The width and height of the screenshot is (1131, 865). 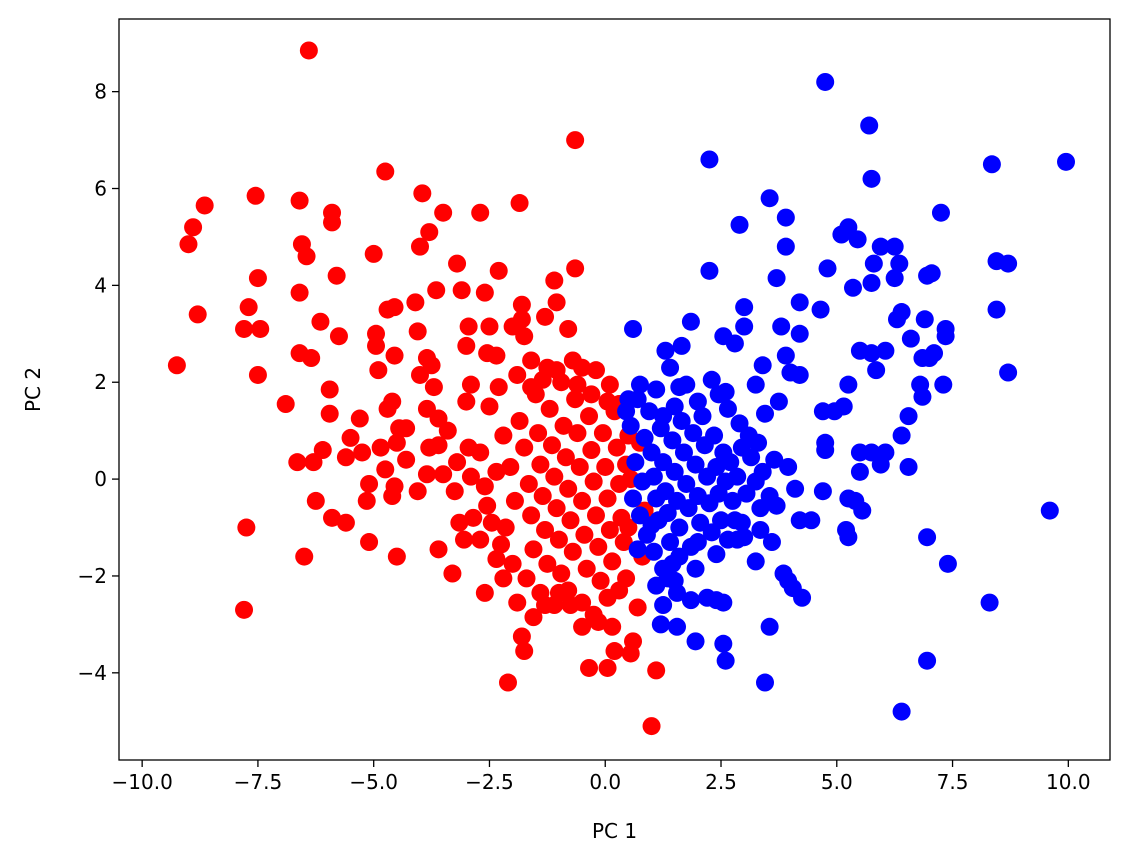 I want to click on x-tick-label: −5.0, so click(x=373, y=782).